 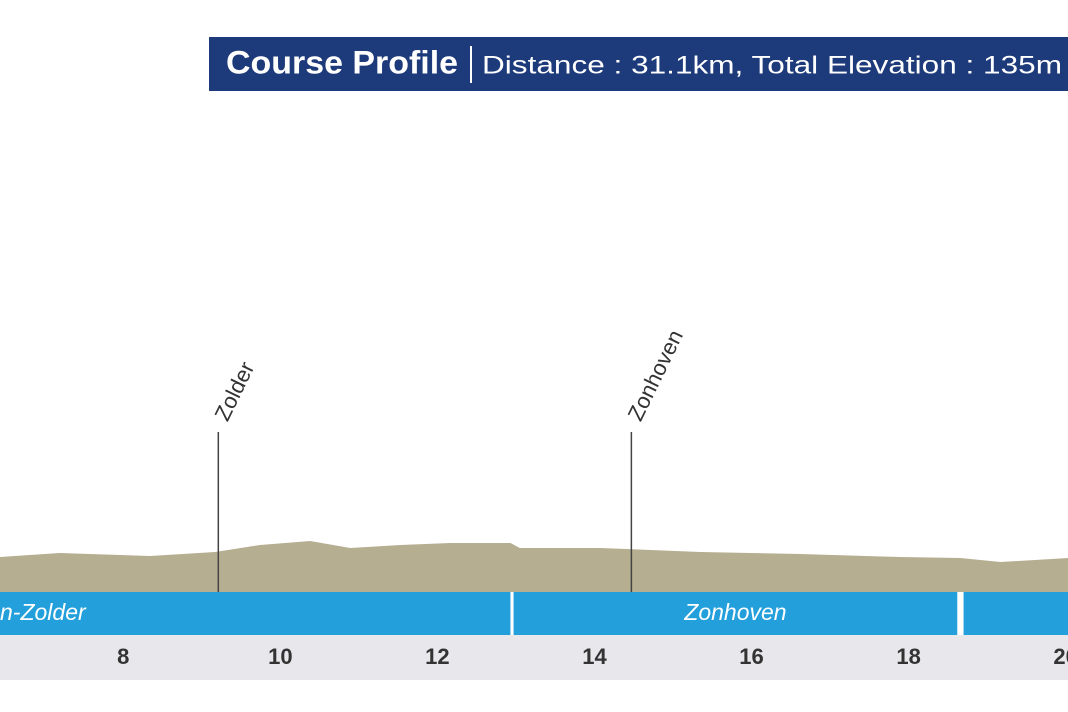 What do you see at coordinates (908, 656) in the screenshot?
I see `x-tick-label: 18` at bounding box center [908, 656].